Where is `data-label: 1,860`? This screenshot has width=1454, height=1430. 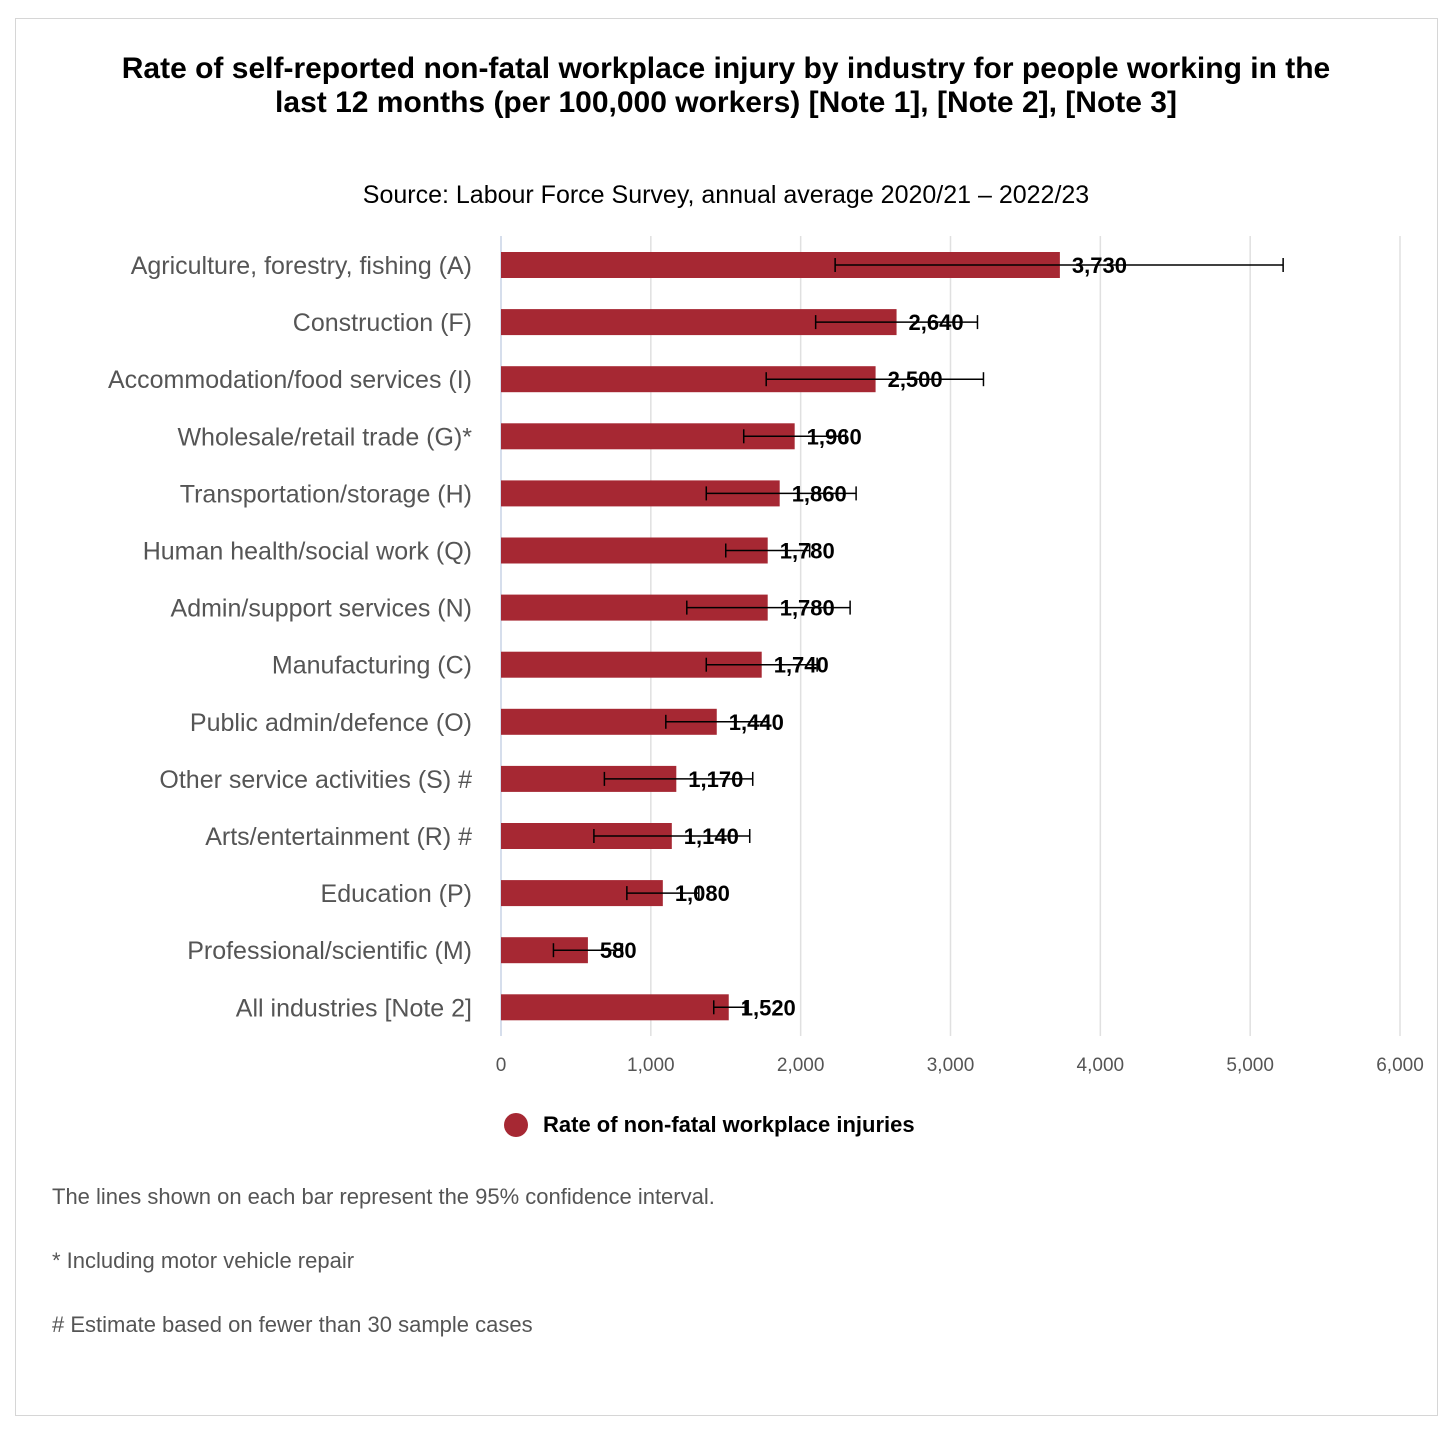 data-label: 1,860 is located at coordinates (819, 493).